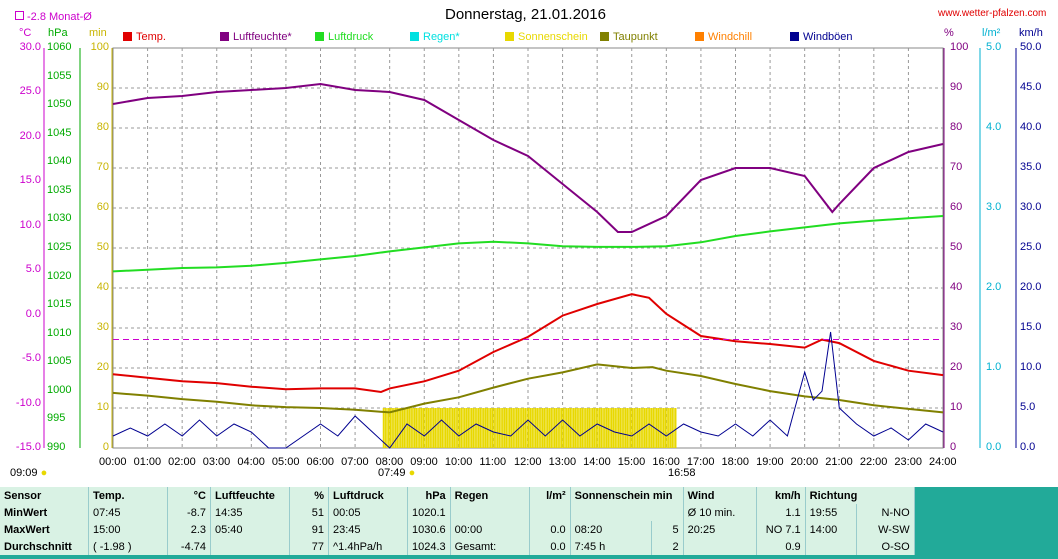 The image size is (1058, 559). I want to click on legend-label: Luftdruck, so click(351, 37).